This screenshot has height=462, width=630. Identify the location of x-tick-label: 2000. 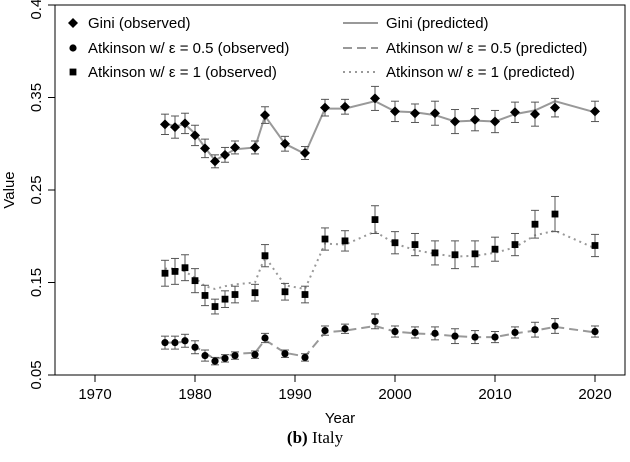
(394, 394).